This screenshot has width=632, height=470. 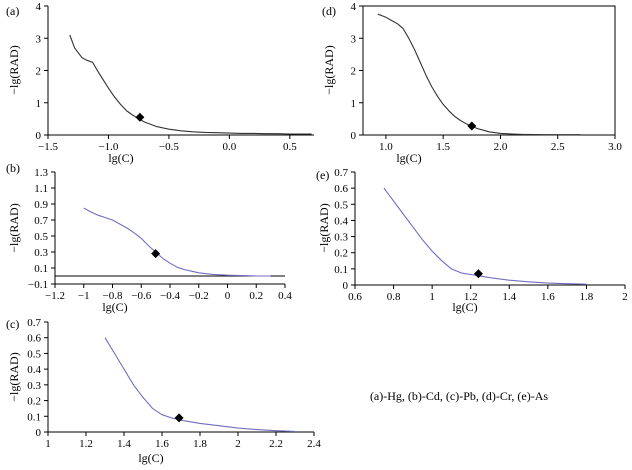 I want to click on y-tick-label: 1.3, so click(x=41, y=173).